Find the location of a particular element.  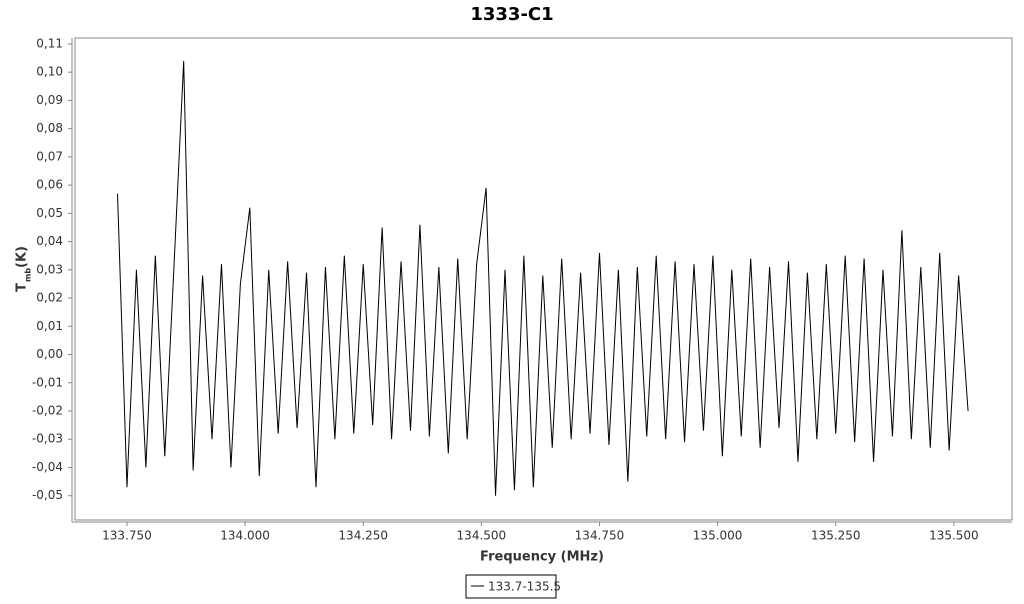

x-tick-label: 135.000 is located at coordinates (718, 536).